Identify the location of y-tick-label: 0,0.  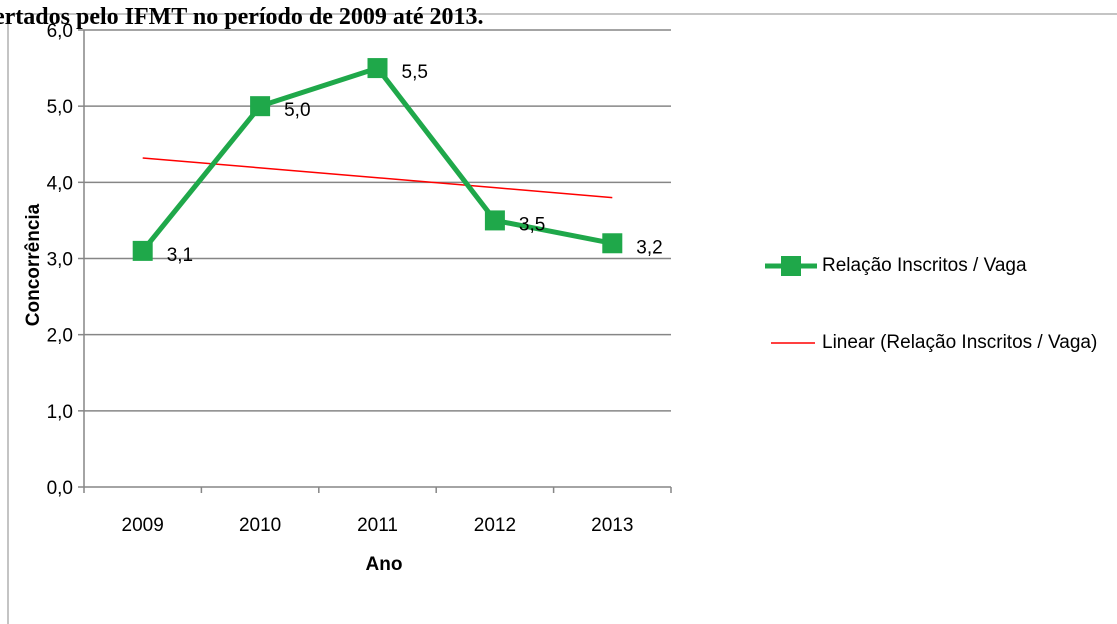
(60, 488).